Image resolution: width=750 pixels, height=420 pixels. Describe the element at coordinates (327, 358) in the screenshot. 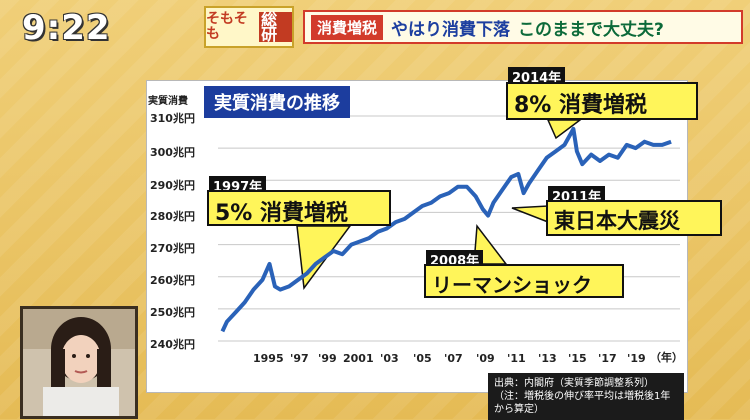

I see `x-tick-label: '99` at that location.